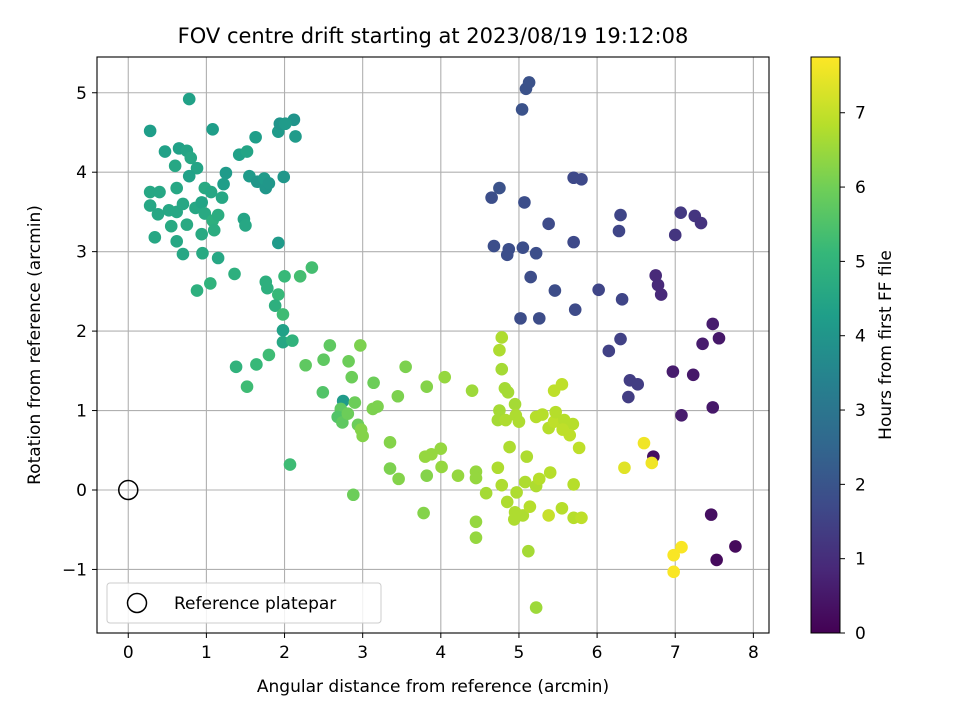  Describe the element at coordinates (35, 345) in the screenshot. I see `y-axis-label: Rotation from reference (arcmin)` at that location.